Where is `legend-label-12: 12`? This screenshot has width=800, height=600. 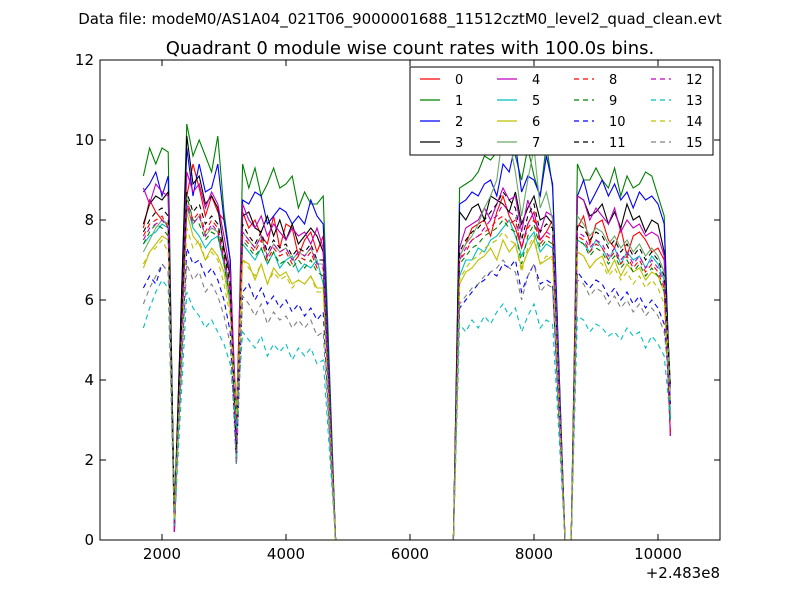
legend-label-12: 12 is located at coordinates (694, 80).